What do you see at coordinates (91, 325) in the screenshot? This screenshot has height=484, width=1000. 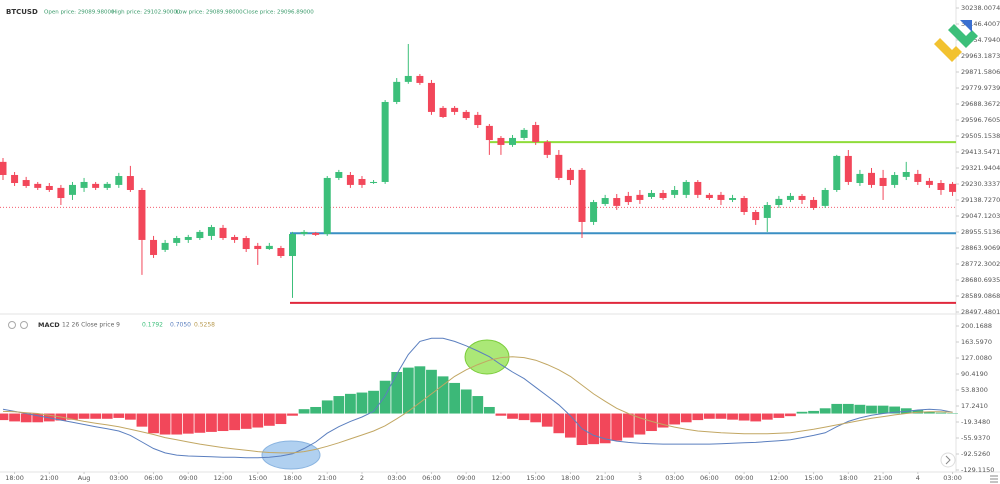 I see `indicator-params: 12 26 Close price 9` at bounding box center [91, 325].